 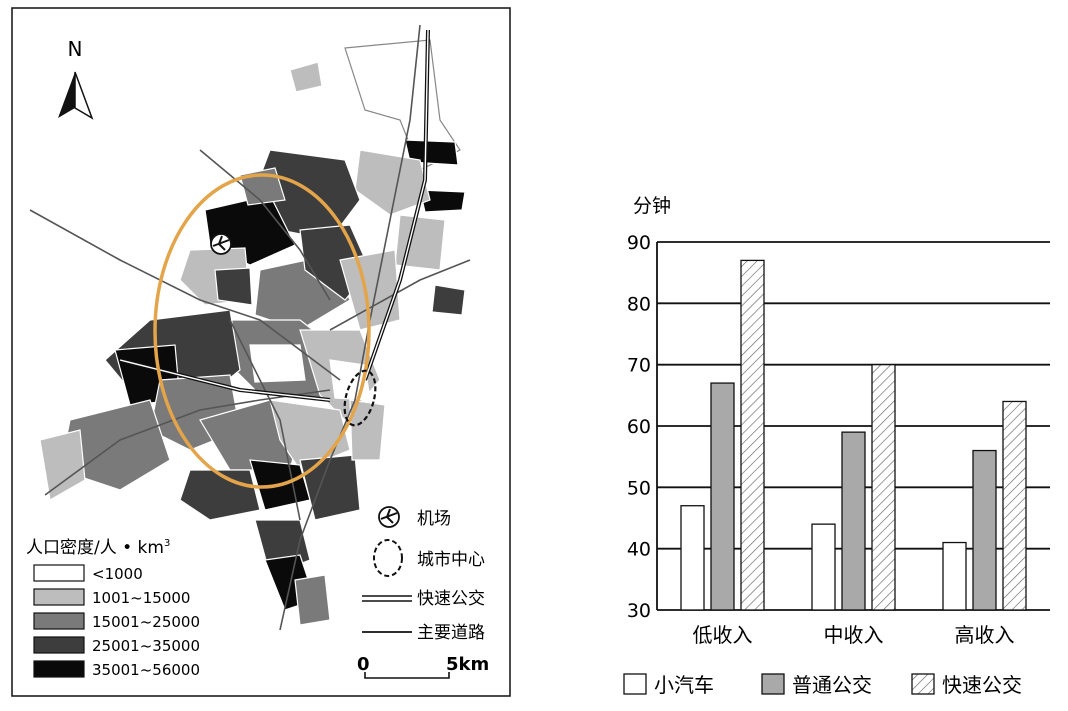 What do you see at coordinates (389, 517) in the screenshot?
I see `legend-airport-icon` at bounding box center [389, 517].